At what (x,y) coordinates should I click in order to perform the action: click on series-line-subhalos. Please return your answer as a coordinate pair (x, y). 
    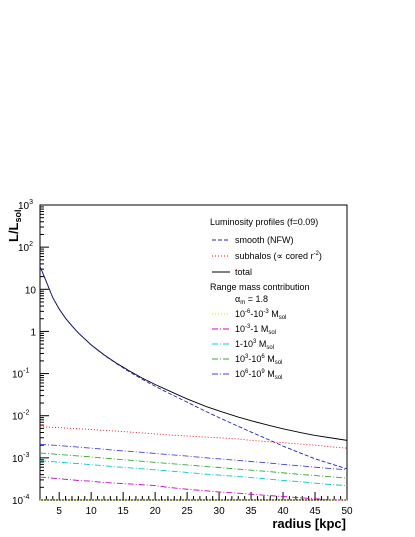
    Looking at the image, I should click on (193, 437).